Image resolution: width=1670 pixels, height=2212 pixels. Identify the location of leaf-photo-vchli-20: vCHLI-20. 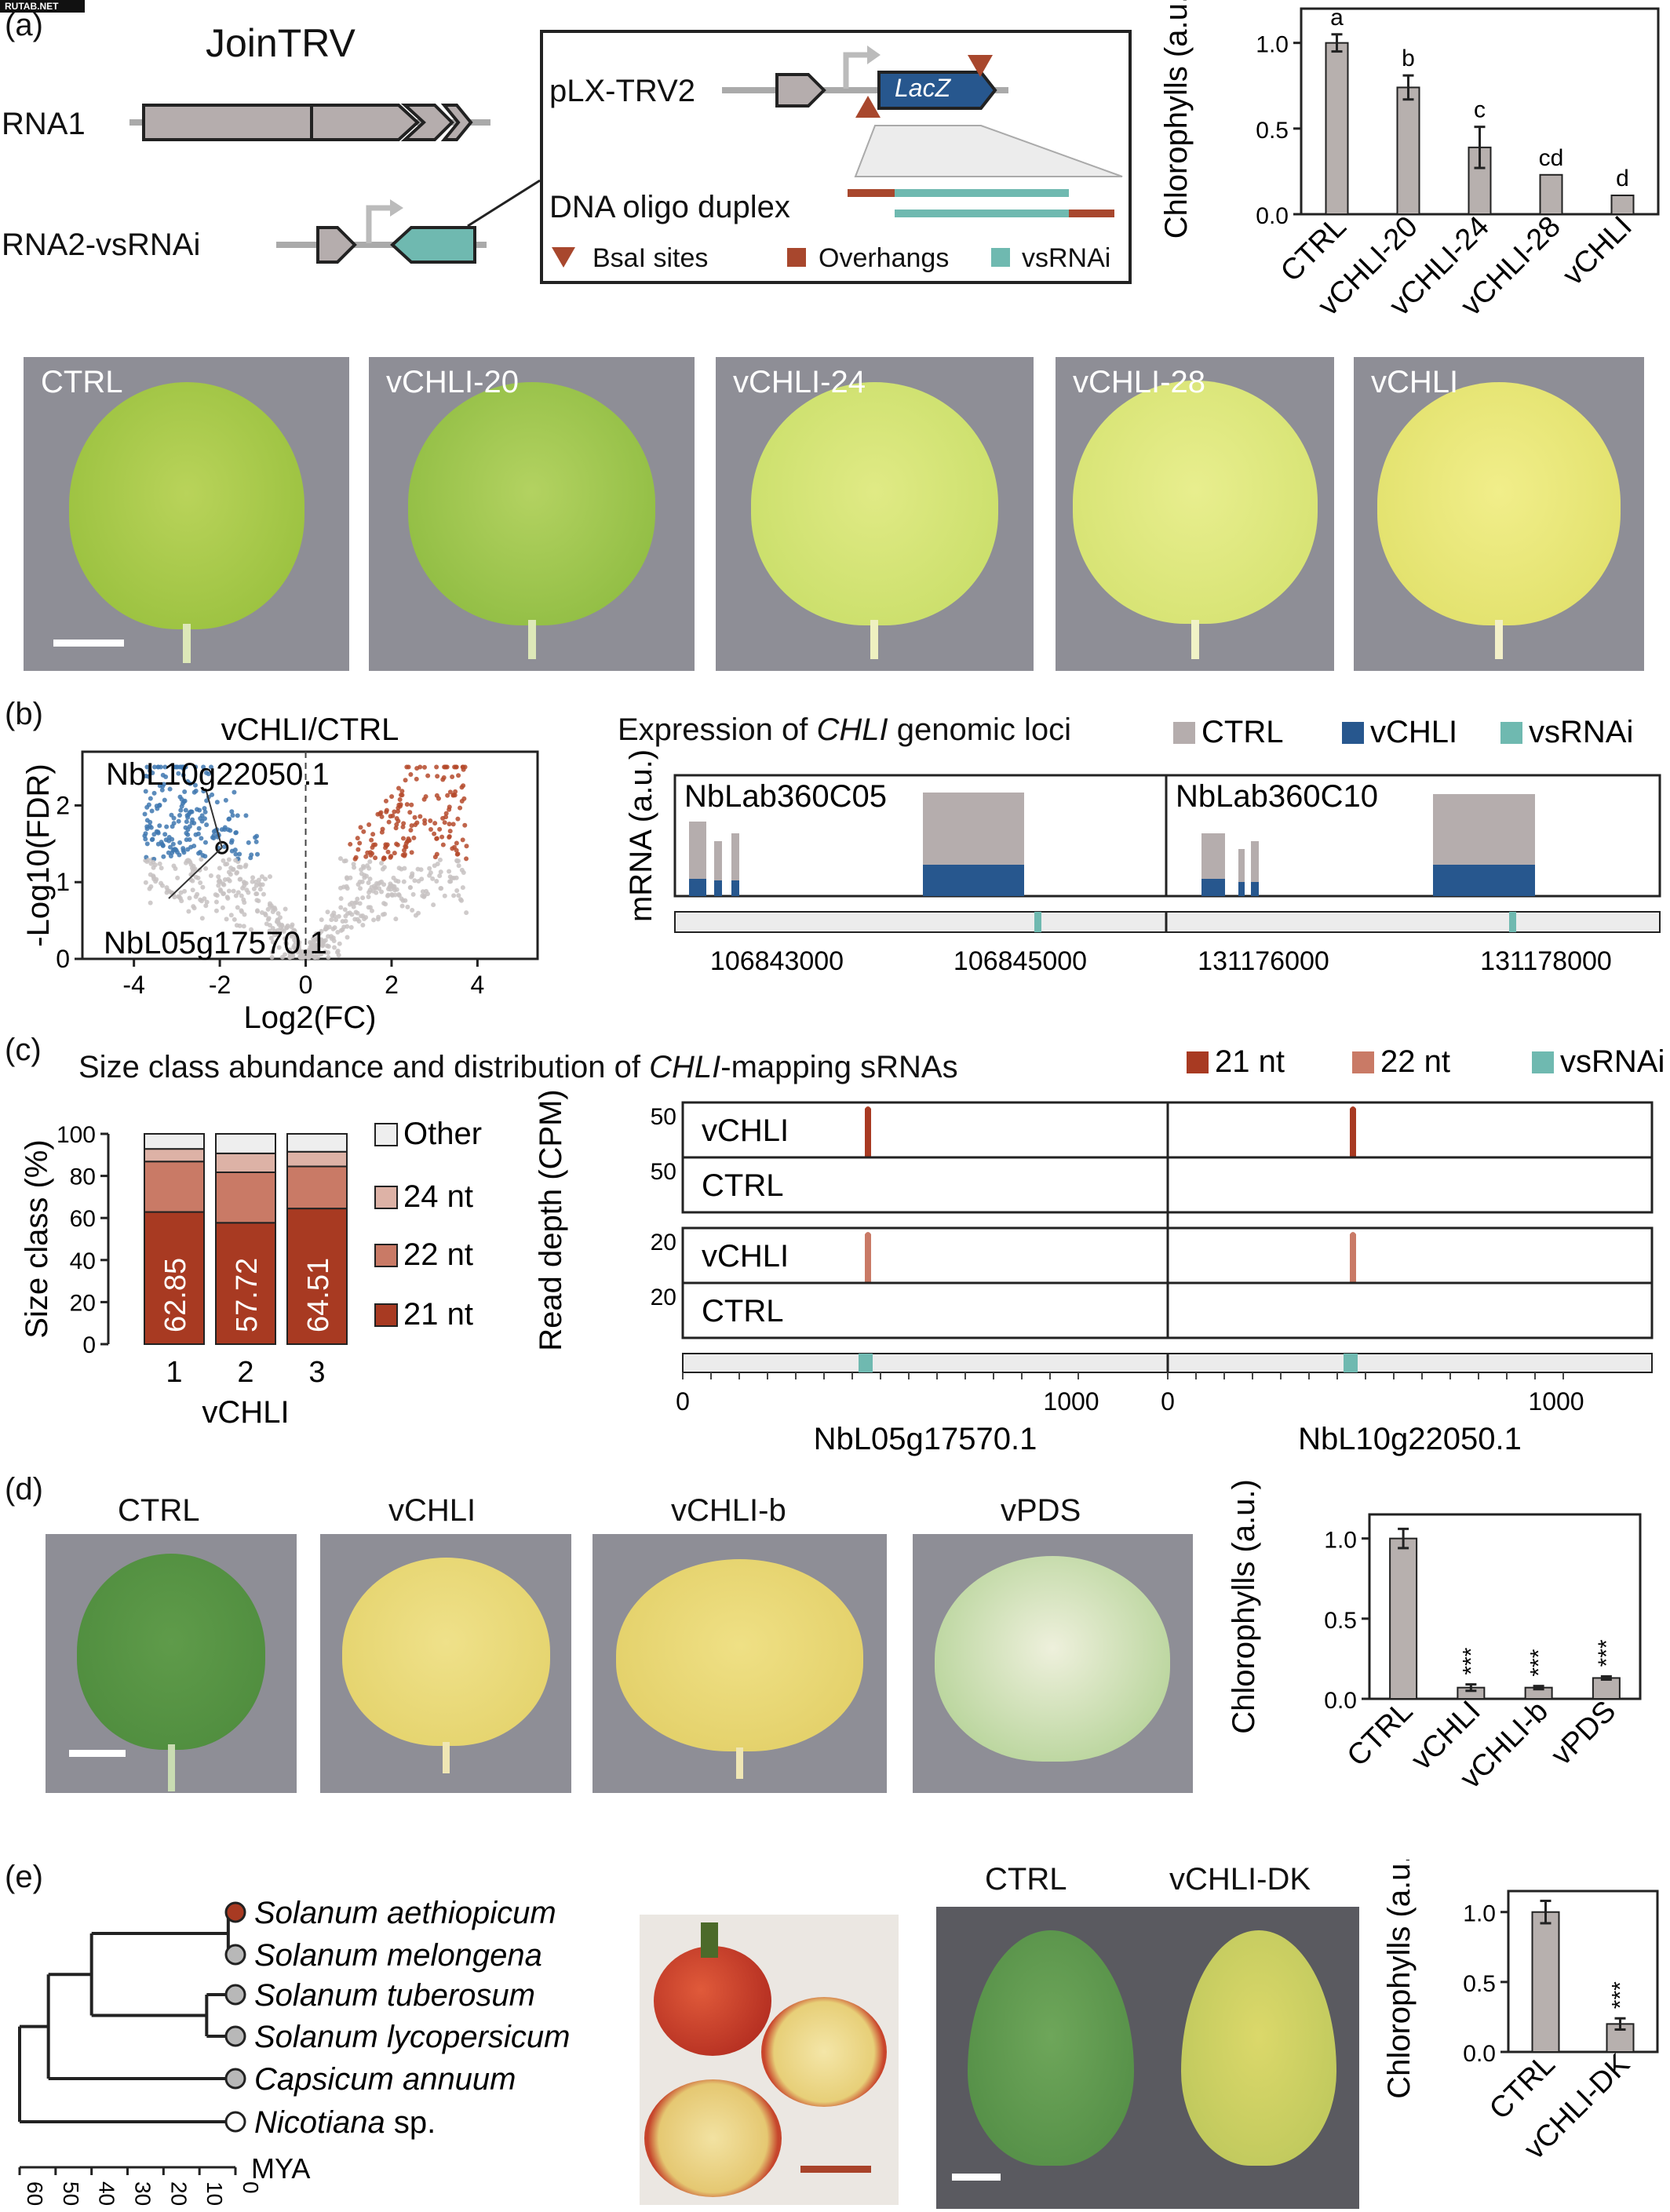
(532, 514).